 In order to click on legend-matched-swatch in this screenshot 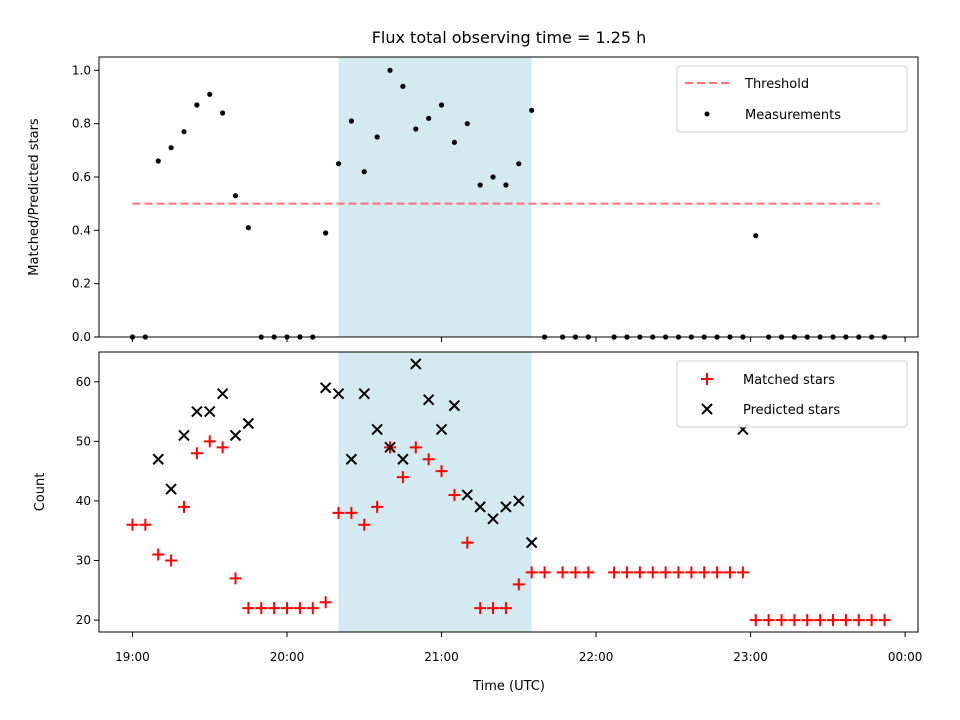, I will do `click(707, 379)`.